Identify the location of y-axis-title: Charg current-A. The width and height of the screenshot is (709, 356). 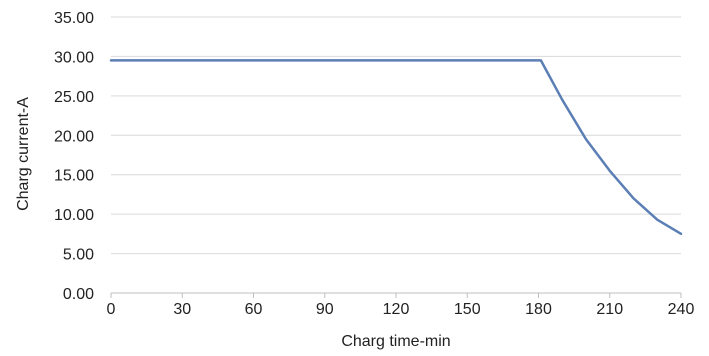
(23, 154).